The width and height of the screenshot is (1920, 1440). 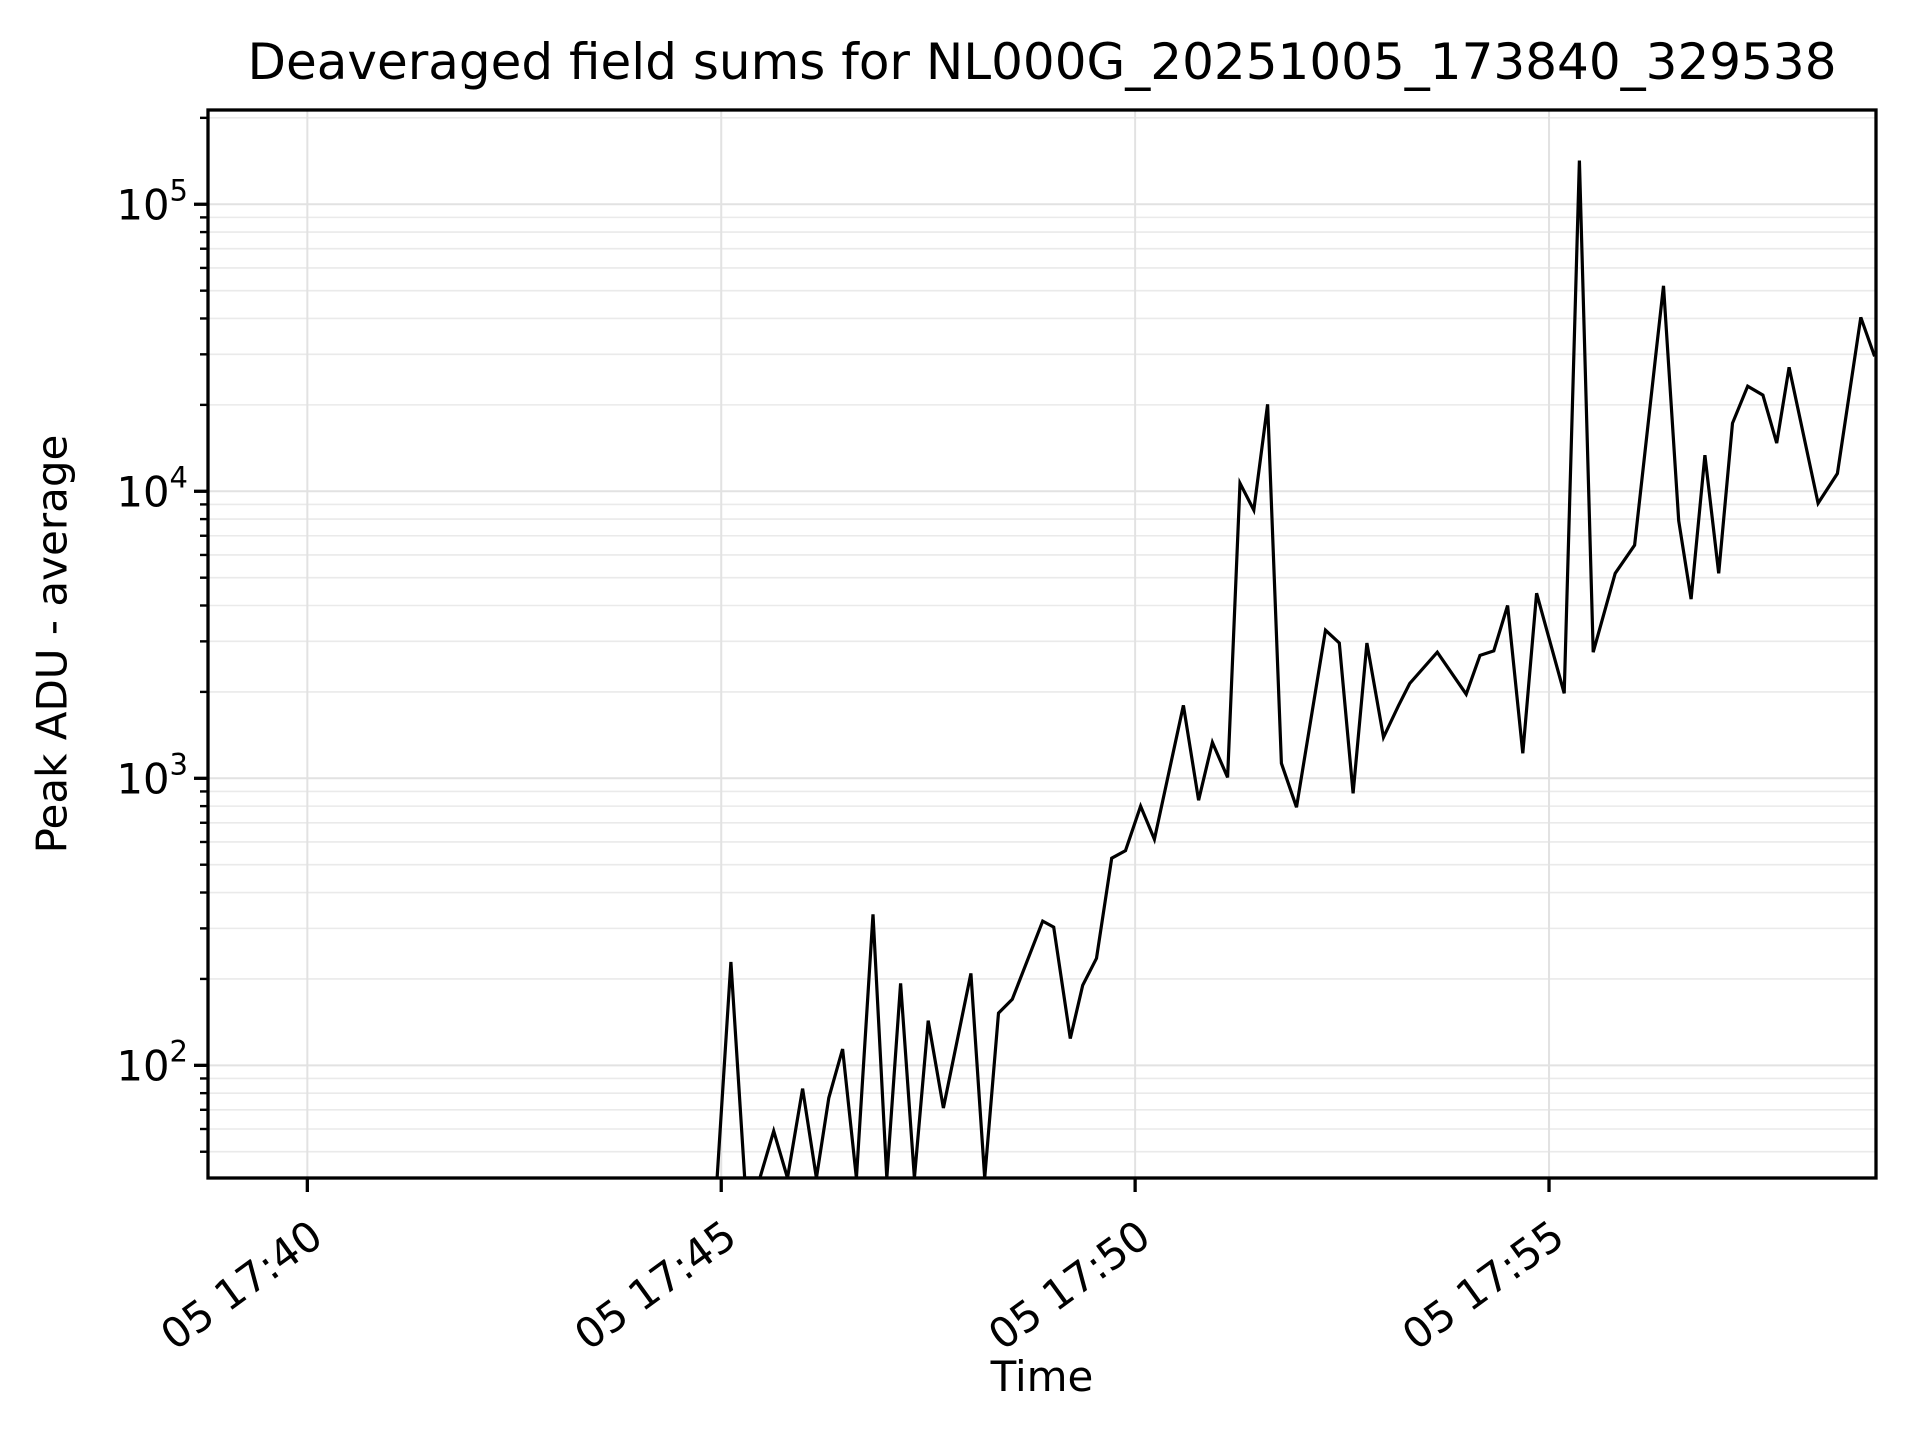 I want to click on y-tick-label: 10², so click(x=153, y=1062).